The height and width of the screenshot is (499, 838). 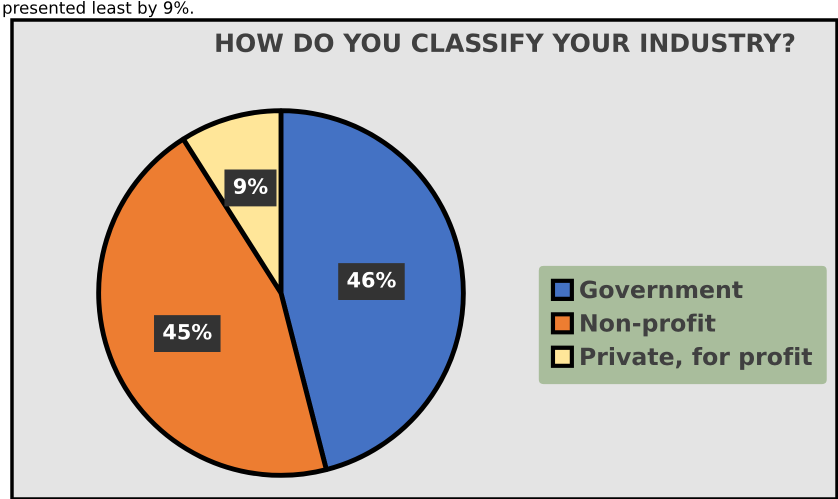 What do you see at coordinates (661, 289) in the screenshot?
I see `legend-label: Government` at bounding box center [661, 289].